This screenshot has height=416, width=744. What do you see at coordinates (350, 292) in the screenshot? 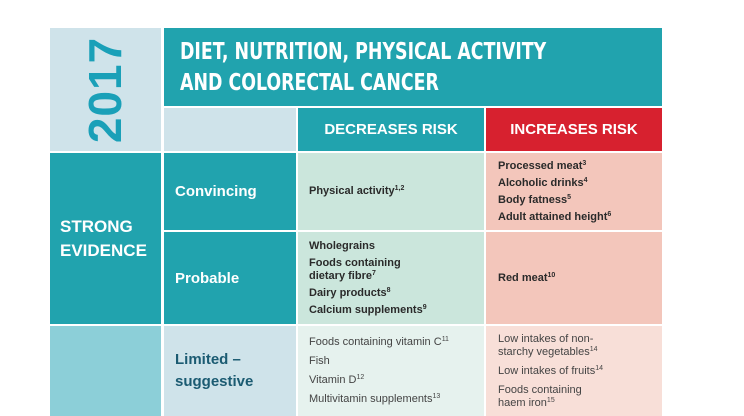
I see `list-item: Dairy products8` at bounding box center [350, 292].